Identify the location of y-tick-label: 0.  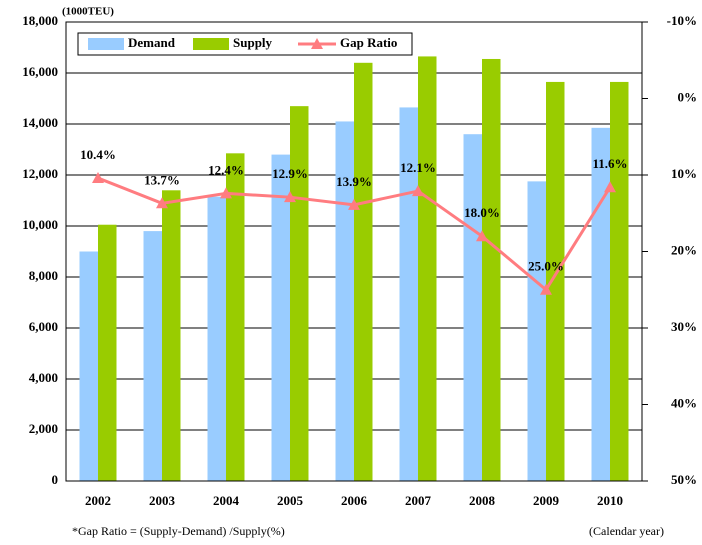
(55, 479).